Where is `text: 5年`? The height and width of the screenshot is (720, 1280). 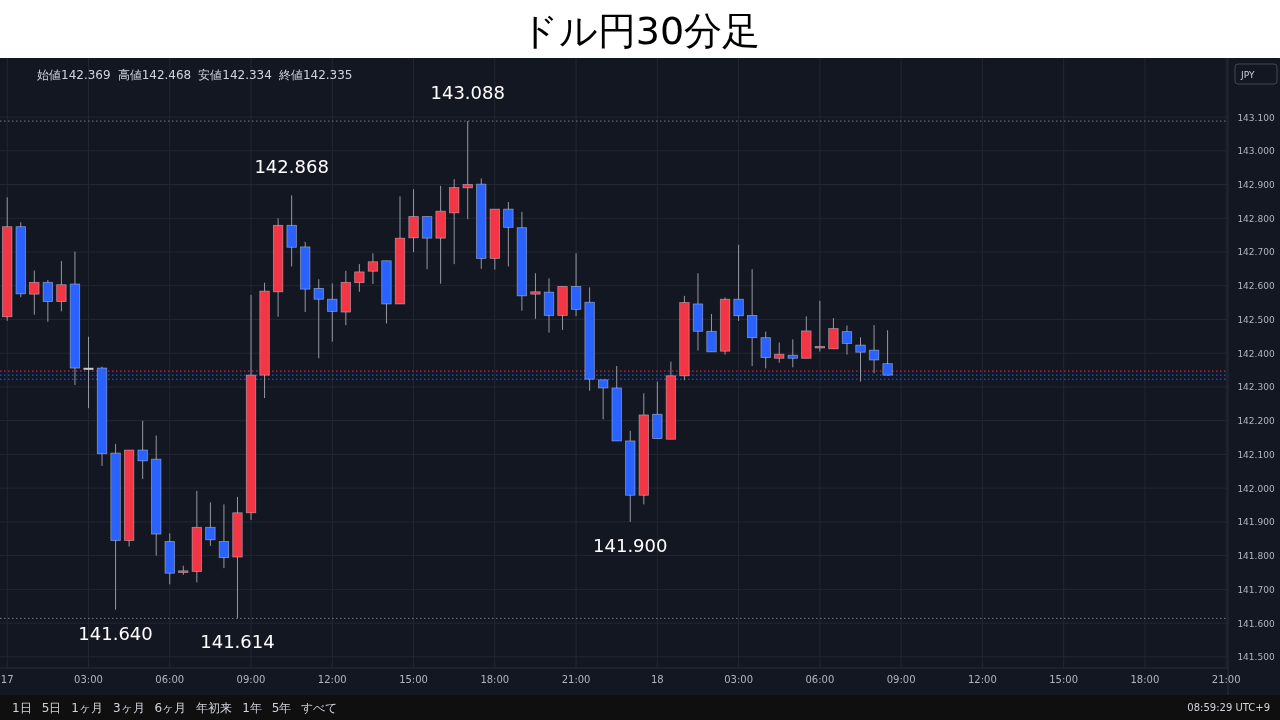 text: 5年 is located at coordinates (281, 708).